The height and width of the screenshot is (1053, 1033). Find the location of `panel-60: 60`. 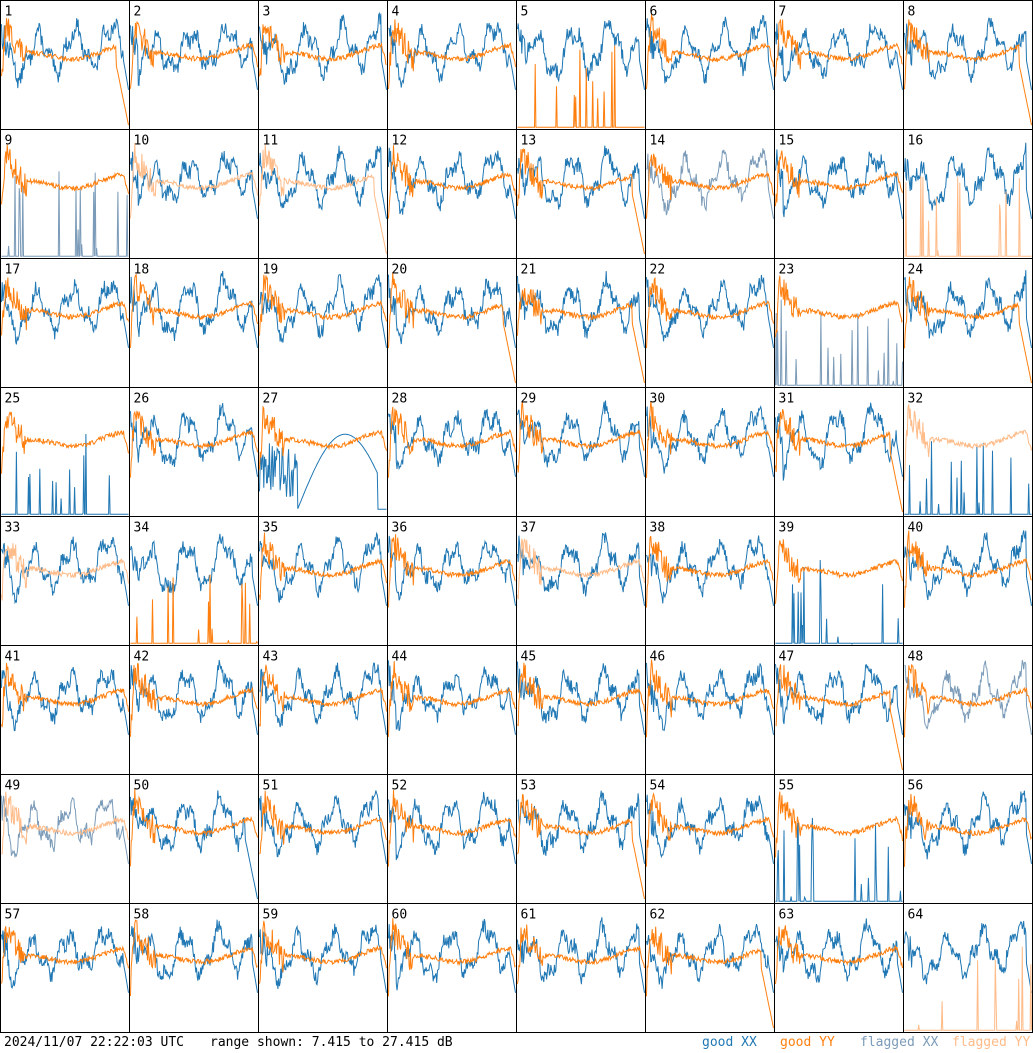

panel-60: 60 is located at coordinates (452, 968).